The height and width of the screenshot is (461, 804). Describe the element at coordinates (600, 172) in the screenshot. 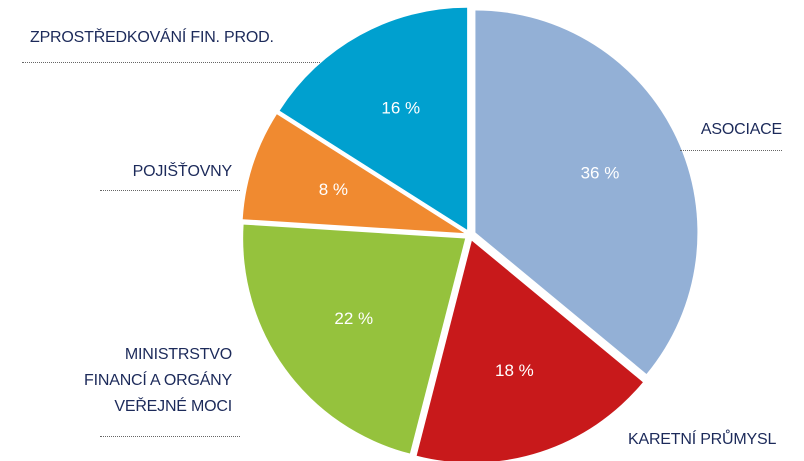

I see `value-label: 36 %` at that location.